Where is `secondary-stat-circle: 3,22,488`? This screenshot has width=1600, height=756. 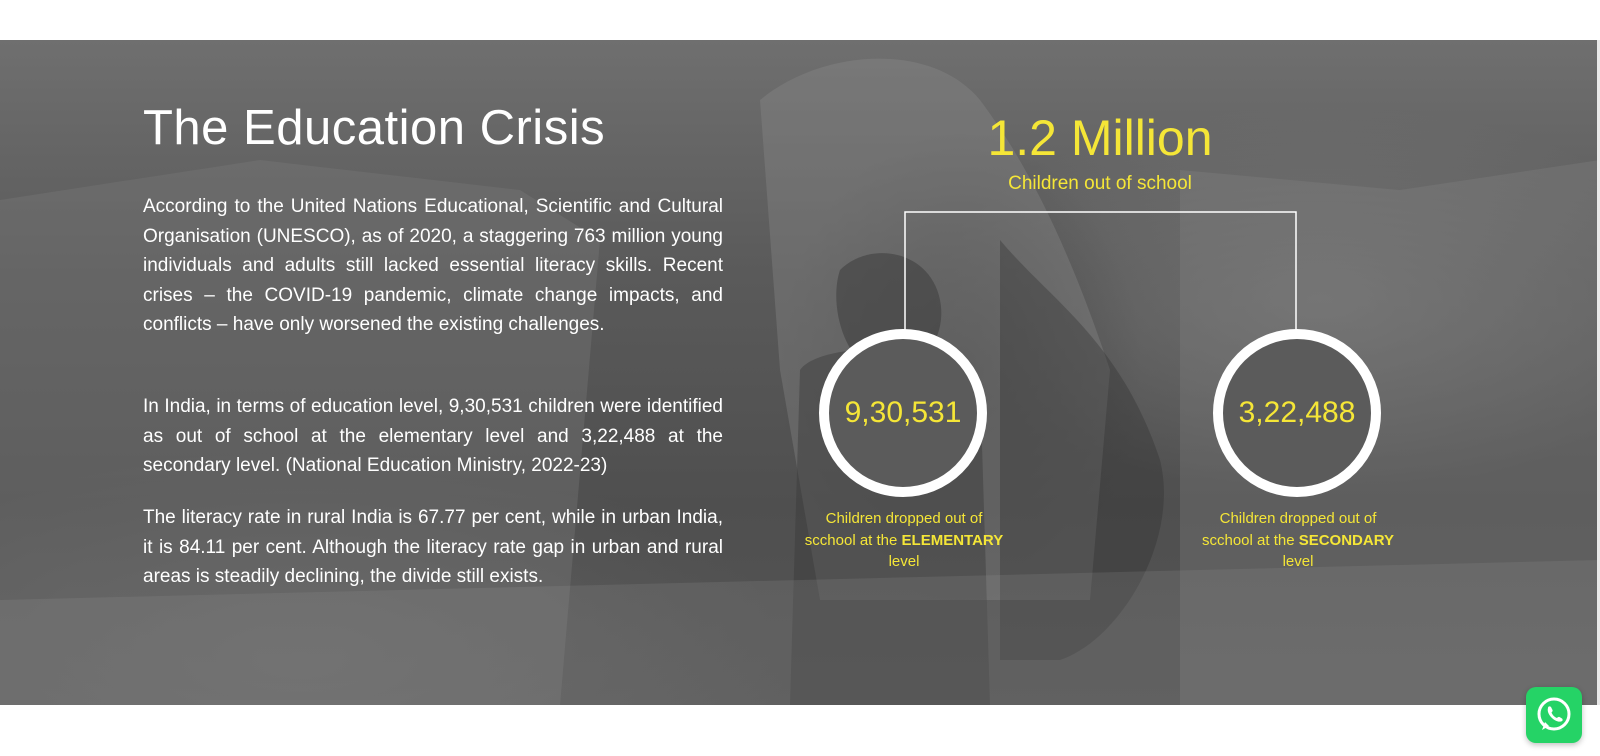
secondary-stat-circle: 3,22,488 is located at coordinates (1297, 413).